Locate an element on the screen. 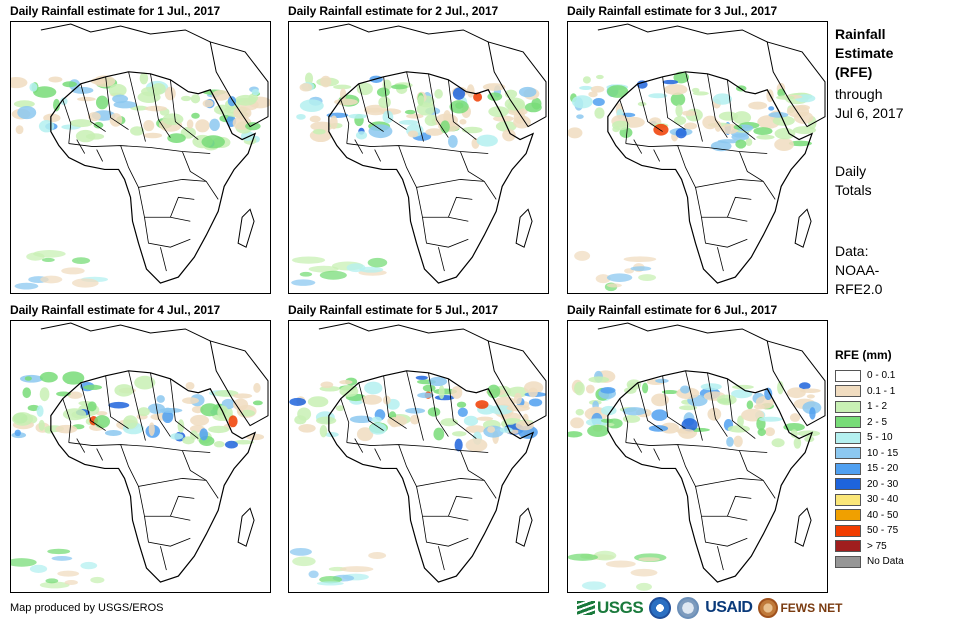  legend-label: 0.1 - 1 is located at coordinates (881, 391).